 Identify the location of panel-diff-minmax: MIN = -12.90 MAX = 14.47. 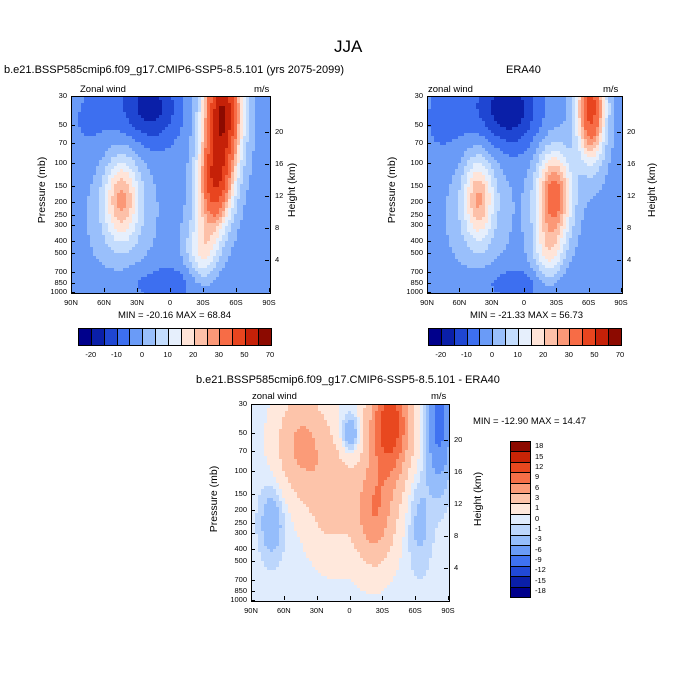
(530, 421).